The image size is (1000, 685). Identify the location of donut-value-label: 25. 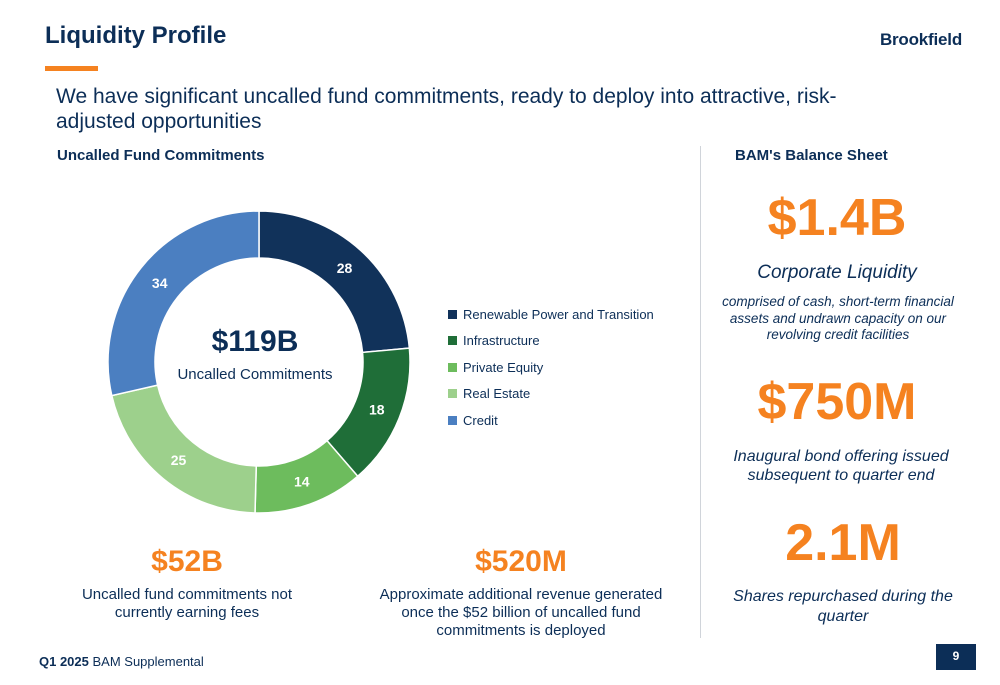
(179, 460).